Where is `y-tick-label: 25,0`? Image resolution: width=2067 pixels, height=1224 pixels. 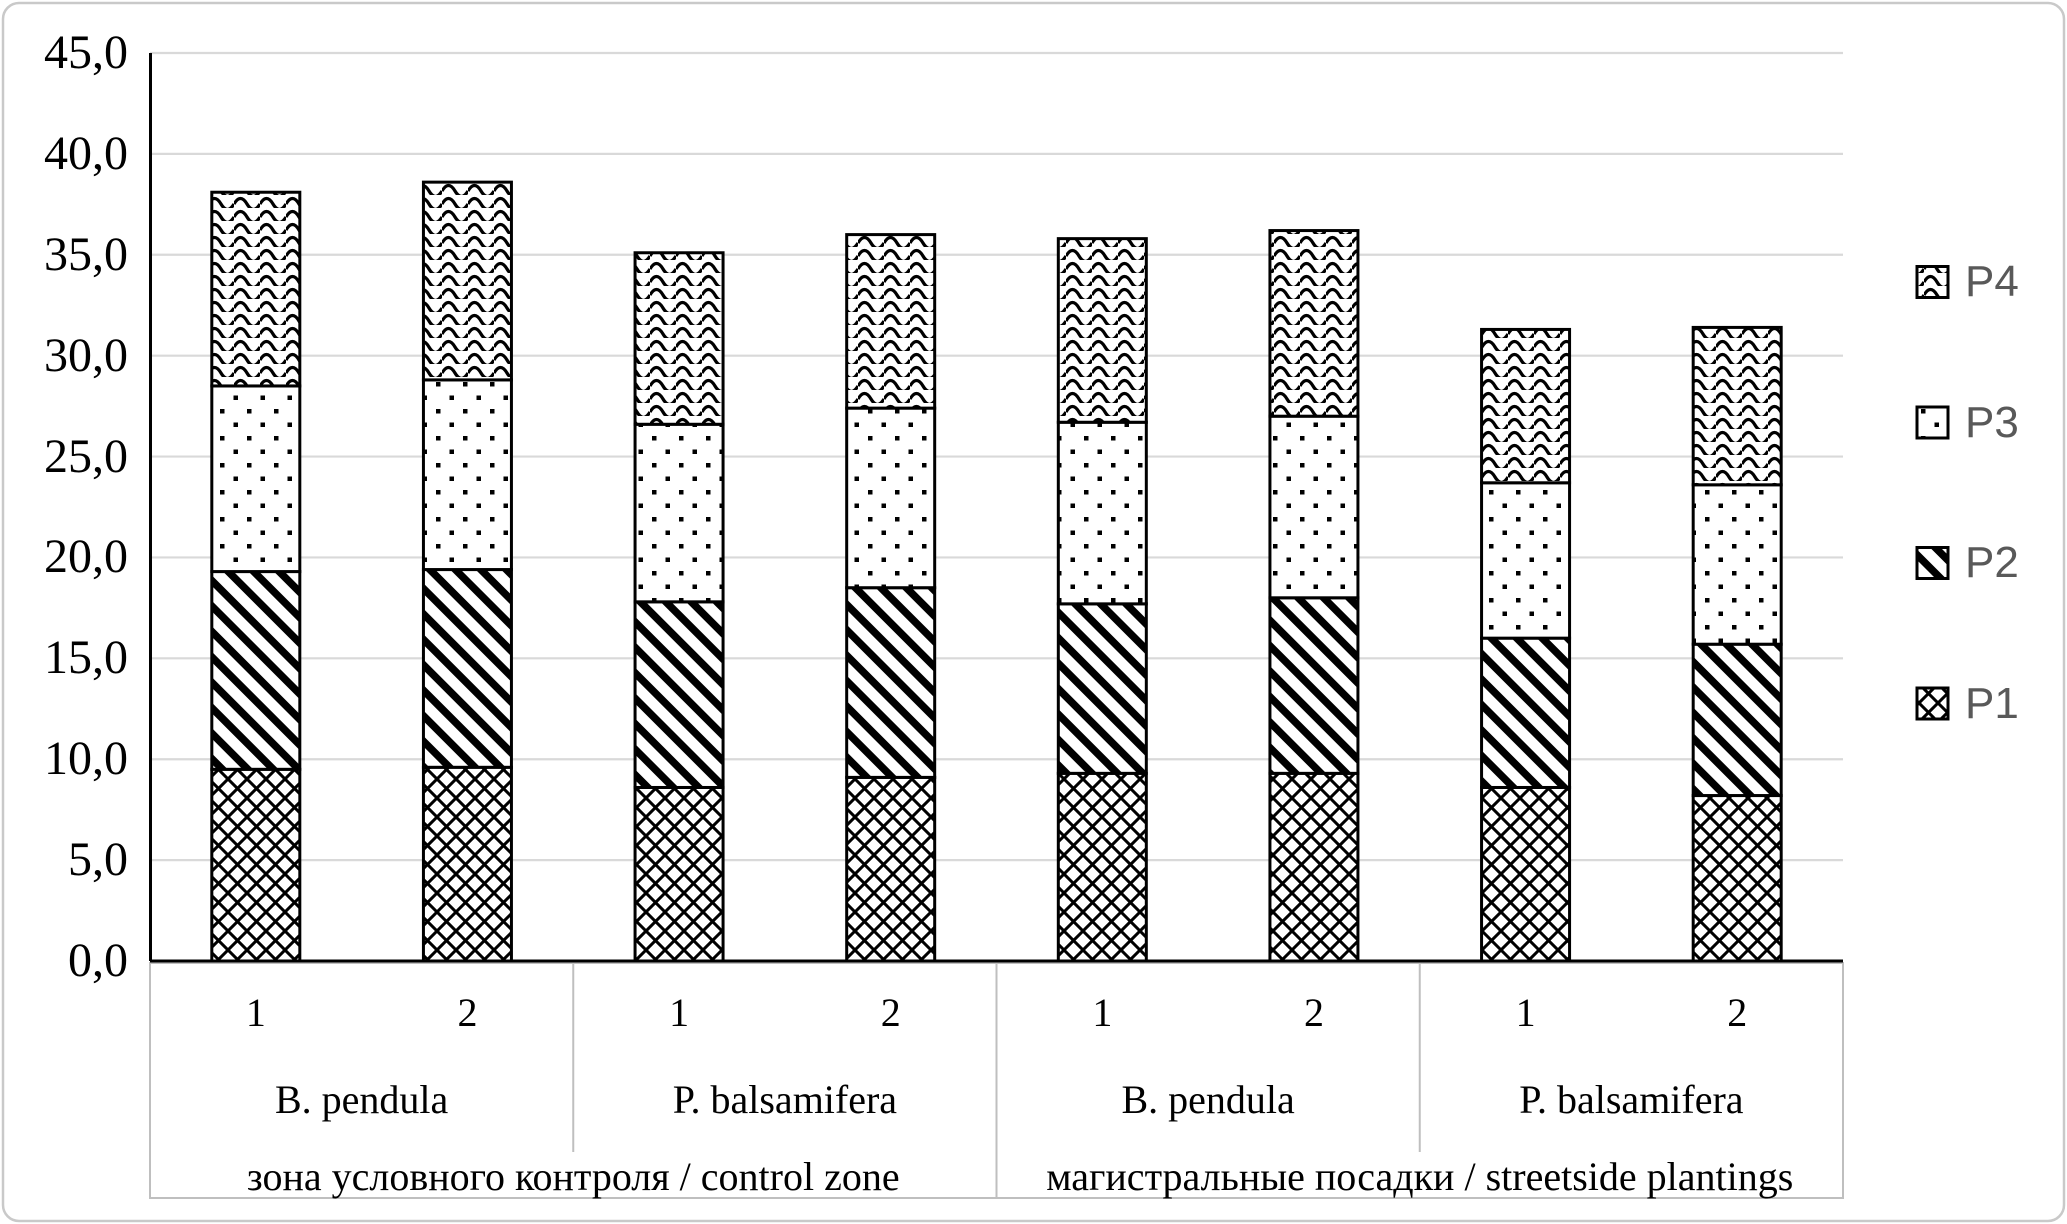 y-tick-label: 25,0 is located at coordinates (86, 456).